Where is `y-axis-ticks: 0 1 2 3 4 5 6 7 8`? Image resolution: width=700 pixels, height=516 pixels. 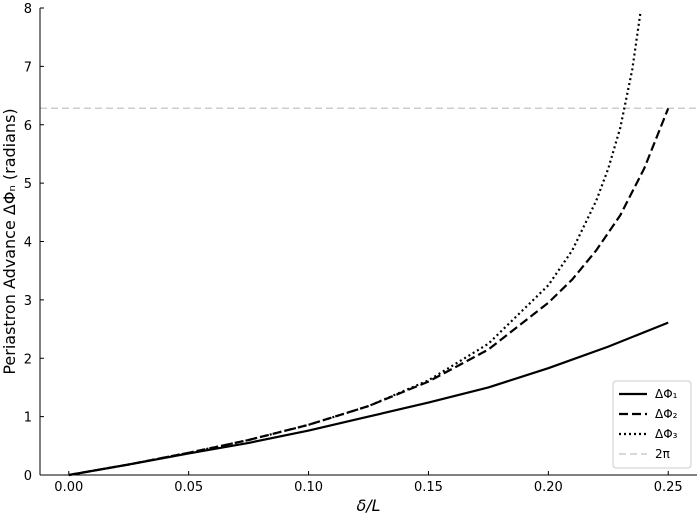
y-axis-ticks: 0 1 2 3 4 5 6 7 8 is located at coordinates (34, 243).